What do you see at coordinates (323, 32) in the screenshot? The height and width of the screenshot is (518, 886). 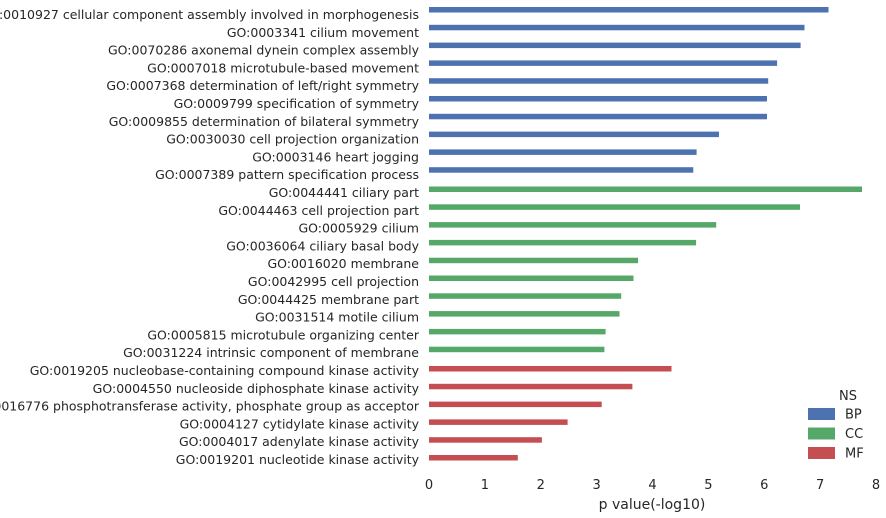 I see `category-label: GO:0003341 cilium movement` at bounding box center [323, 32].